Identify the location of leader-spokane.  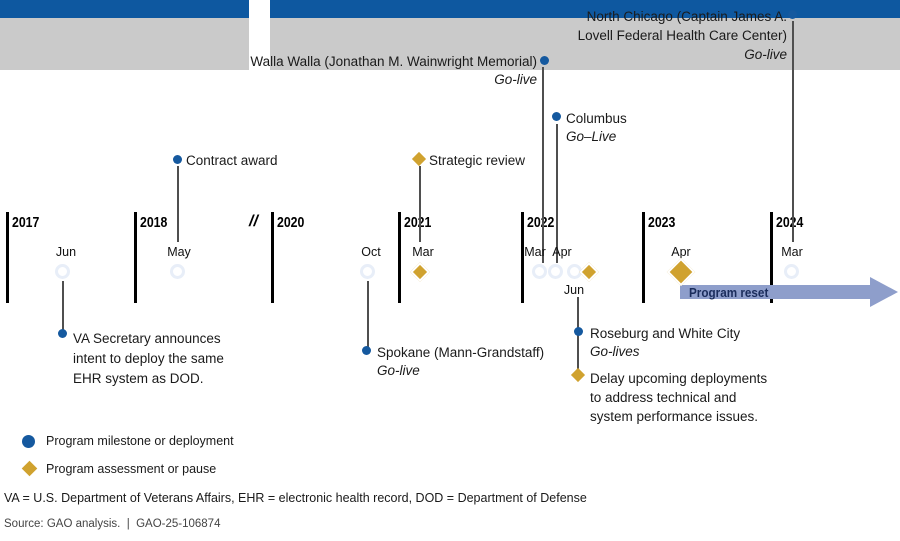
(368, 314).